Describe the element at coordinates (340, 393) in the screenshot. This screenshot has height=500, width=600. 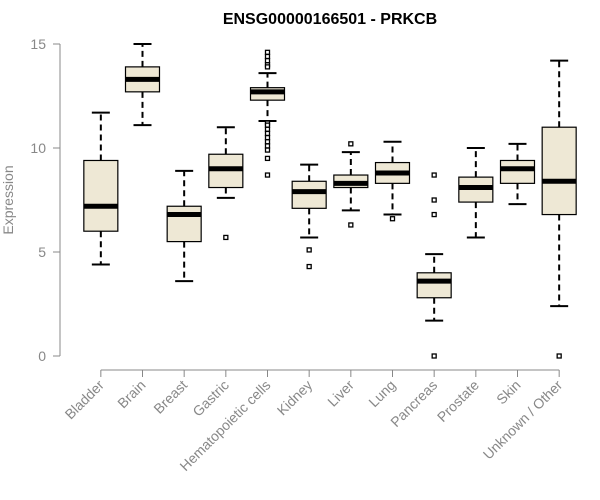
I see `x-tick-label: Liver` at that location.